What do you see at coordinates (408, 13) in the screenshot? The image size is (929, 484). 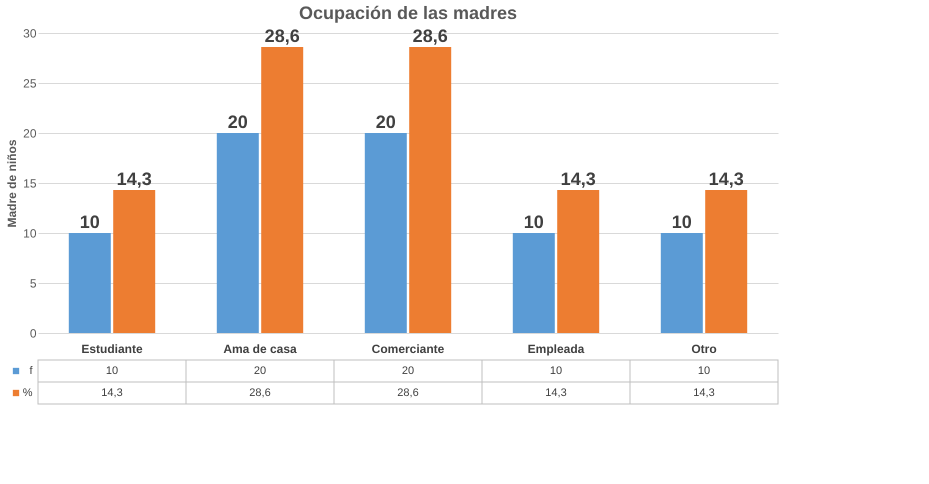 I see `chart-title: Ocupación de las madres` at bounding box center [408, 13].